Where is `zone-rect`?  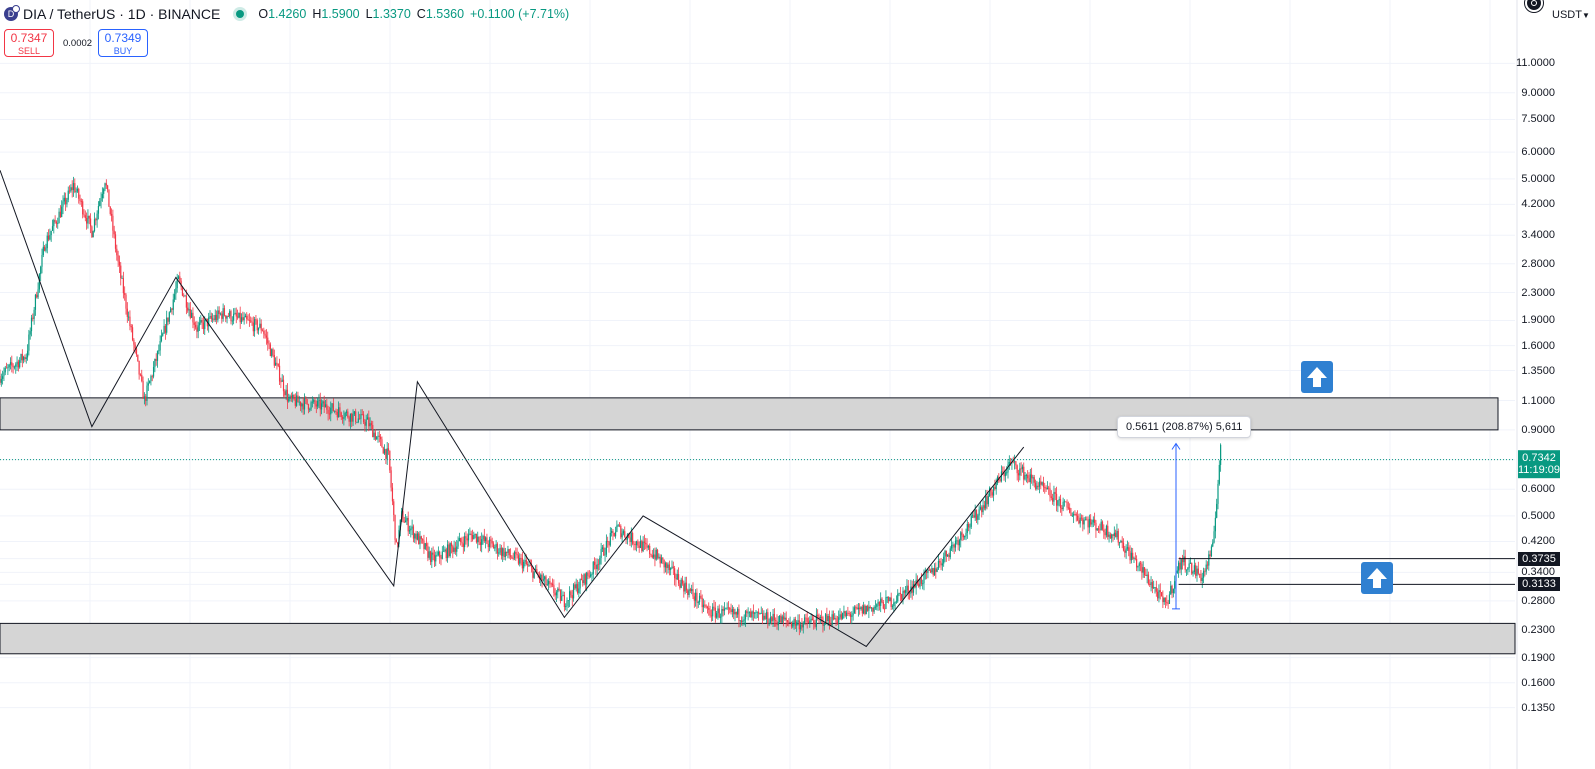
zone-rect is located at coordinates (758, 638).